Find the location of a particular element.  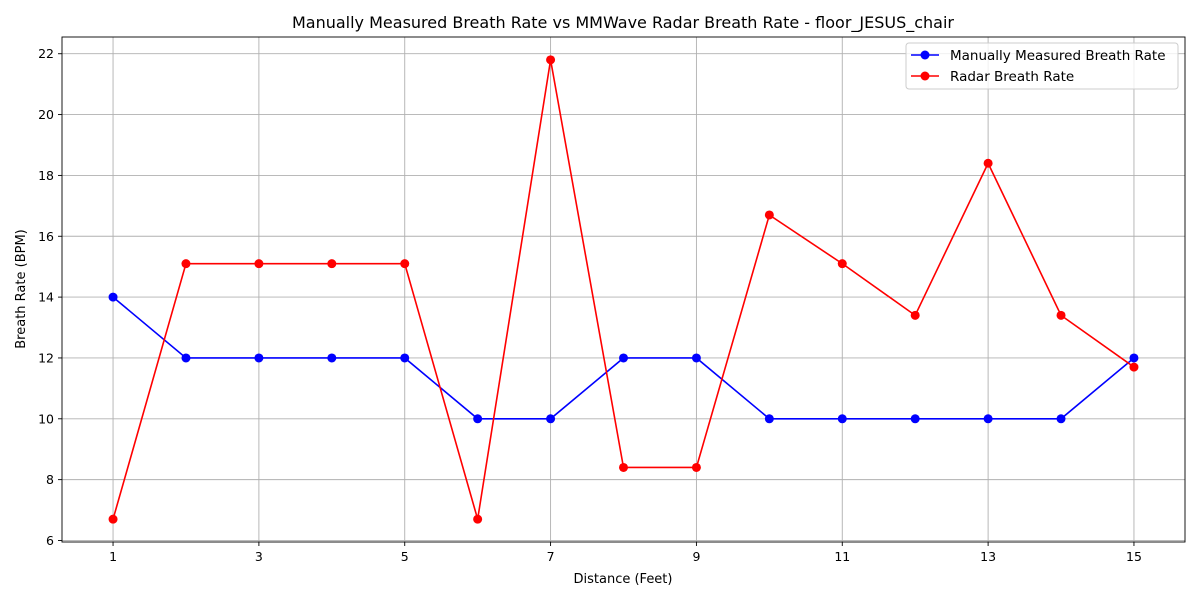

x-tick-label: 3 is located at coordinates (259, 556).